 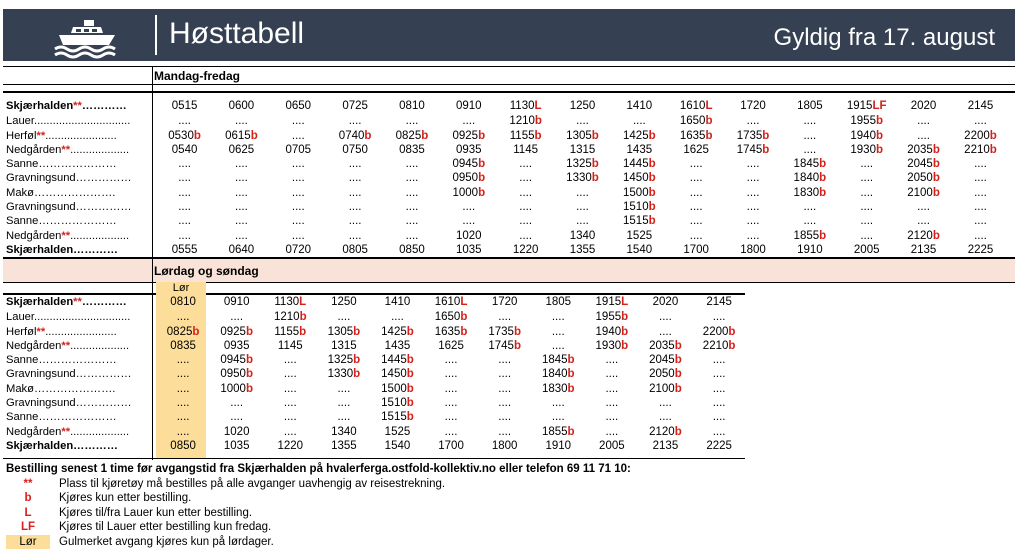 I want to click on departure-time: 1650b, so click(x=451, y=317).